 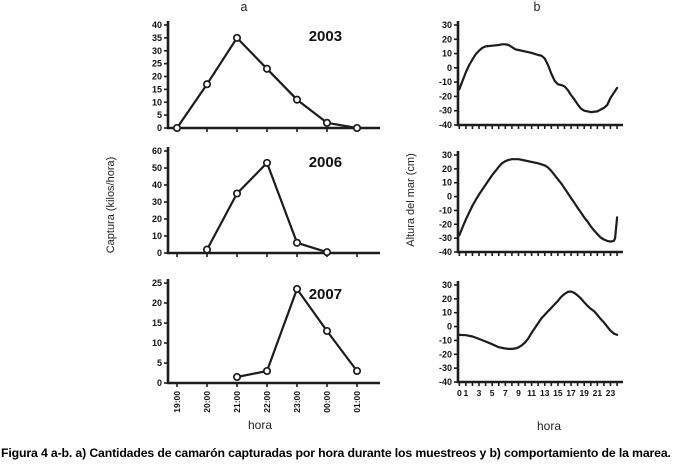 I want to click on chart-captura-2006: 0 10 20 30 40 50 60 2006, so click(x=266, y=202).